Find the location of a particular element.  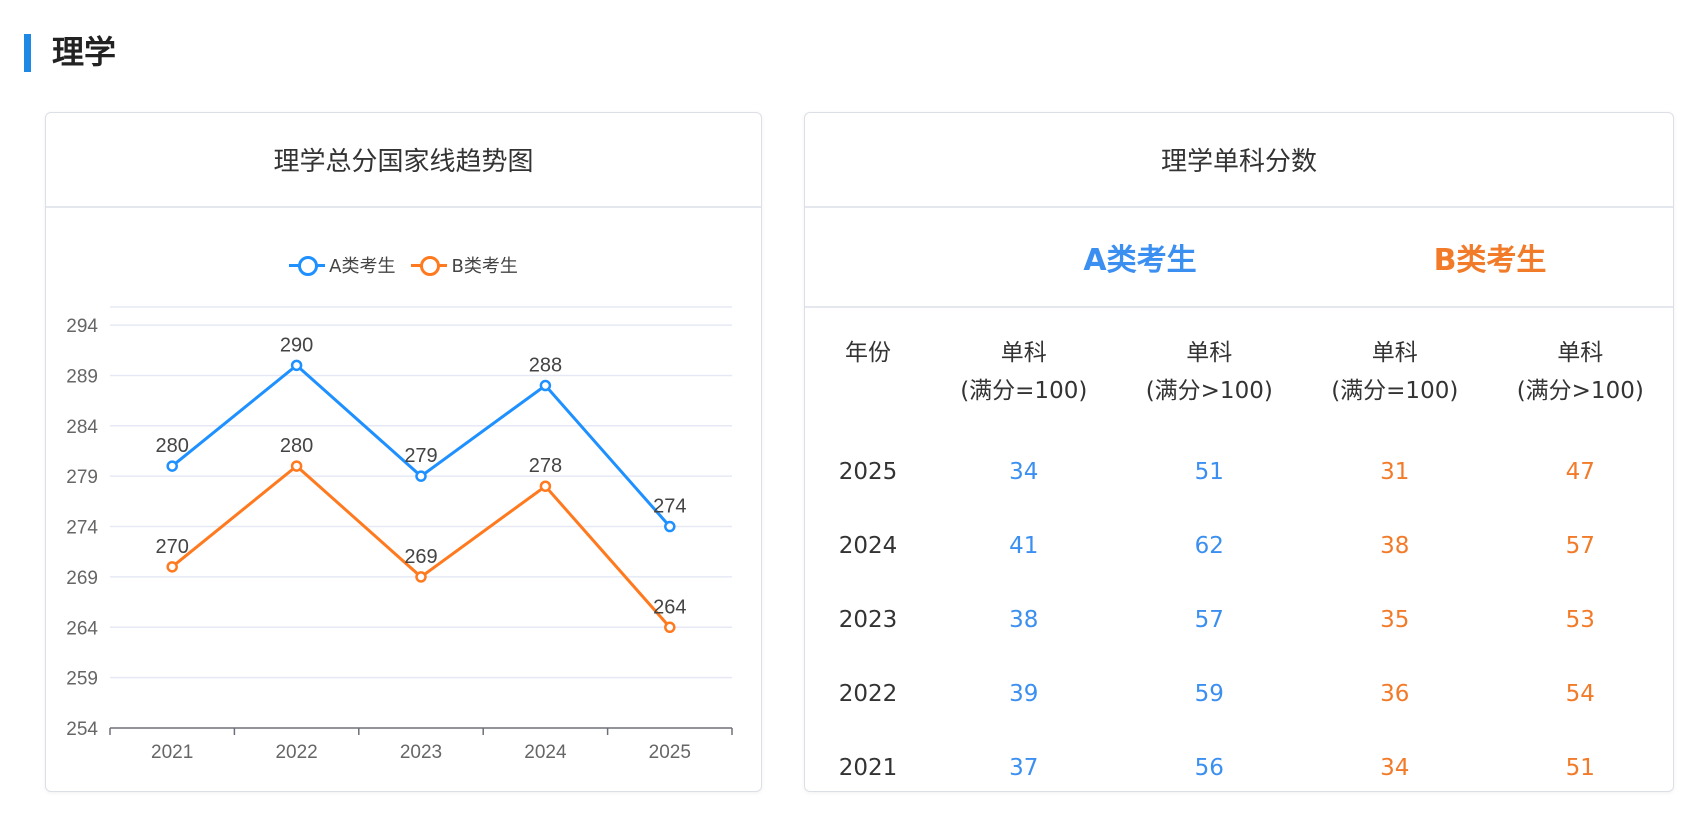

legend-label-b: B类考生 is located at coordinates (484, 266).